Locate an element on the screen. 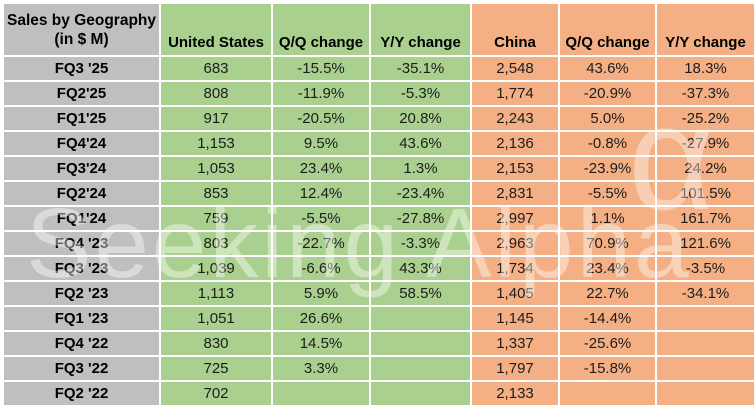  table-row: FQ2'24 853 12.4% -23.4% 2,831 -5.5% 101.5% is located at coordinates (379, 193).